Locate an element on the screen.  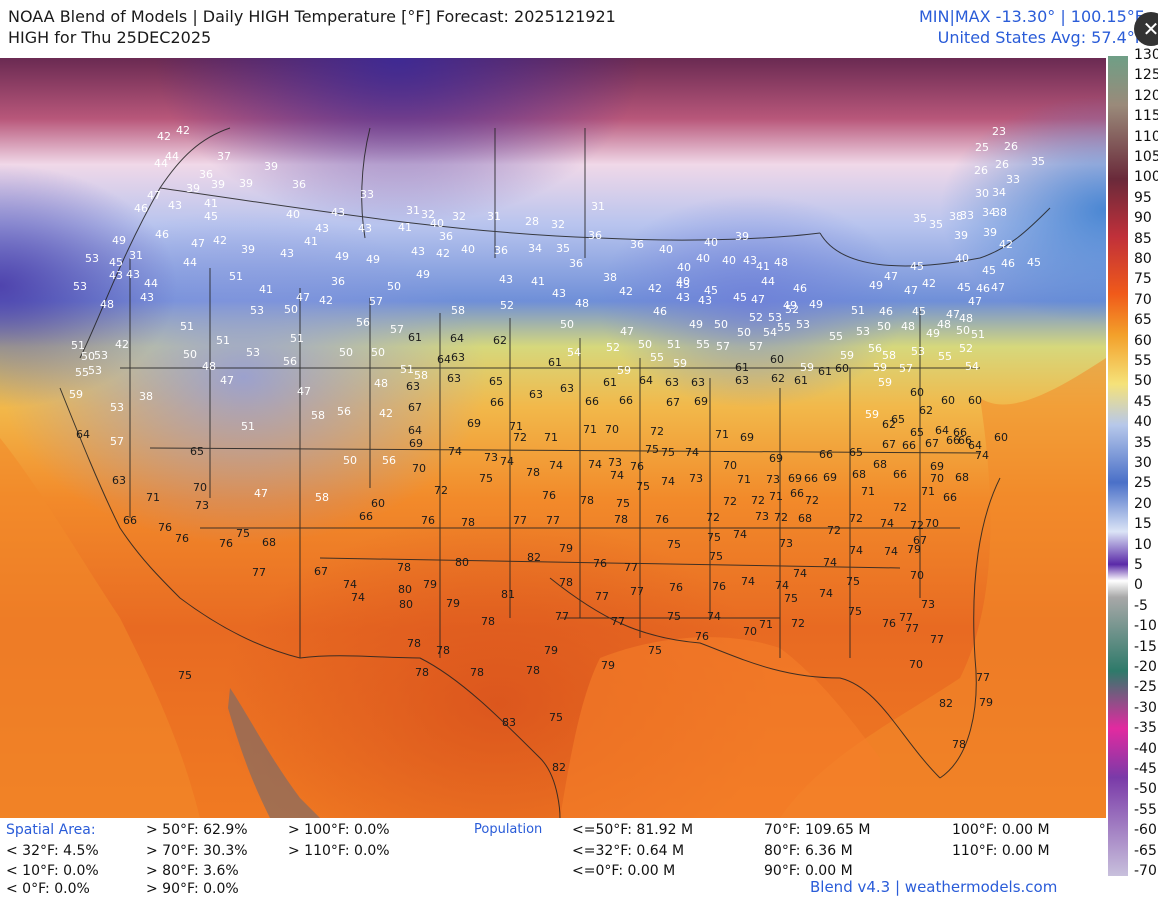
station-value: 57 is located at coordinates (117, 441).